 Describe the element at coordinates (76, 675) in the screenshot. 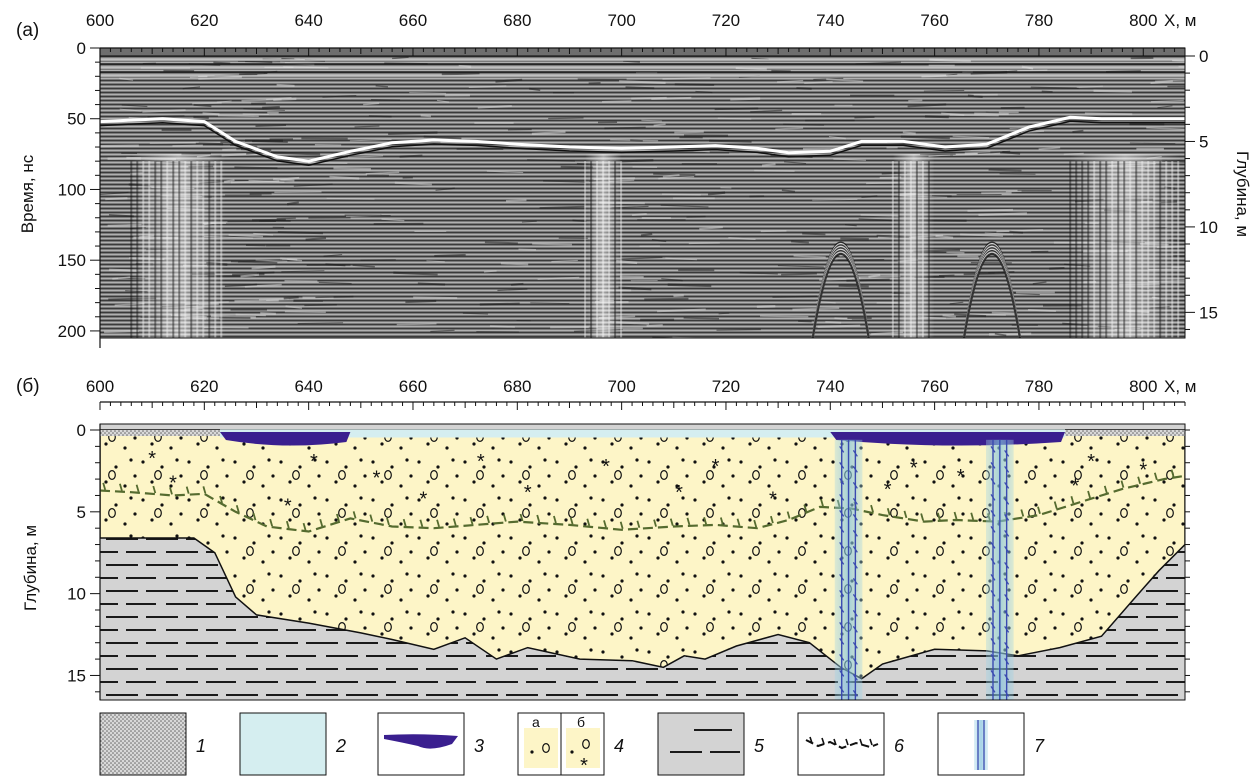

I see `section-depth-tick-label: 15` at that location.